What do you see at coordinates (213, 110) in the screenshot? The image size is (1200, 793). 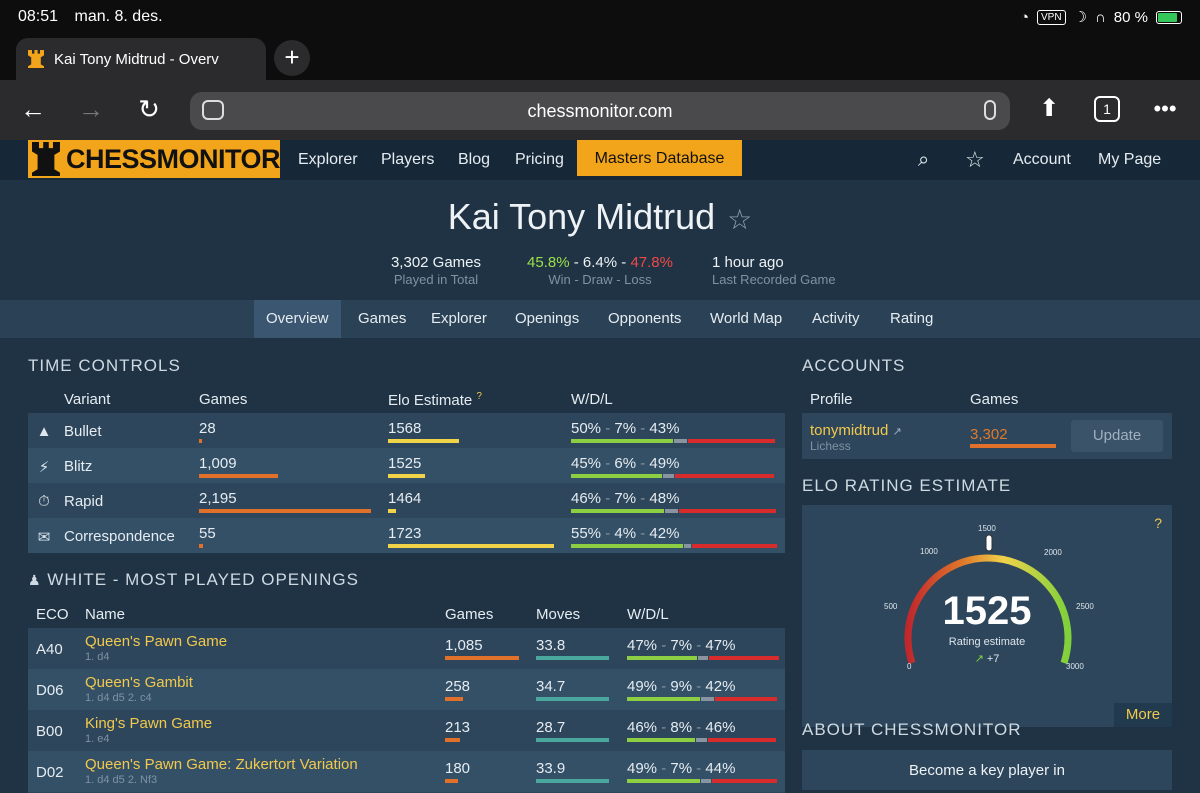 I see `camera-search-icon` at bounding box center [213, 110].